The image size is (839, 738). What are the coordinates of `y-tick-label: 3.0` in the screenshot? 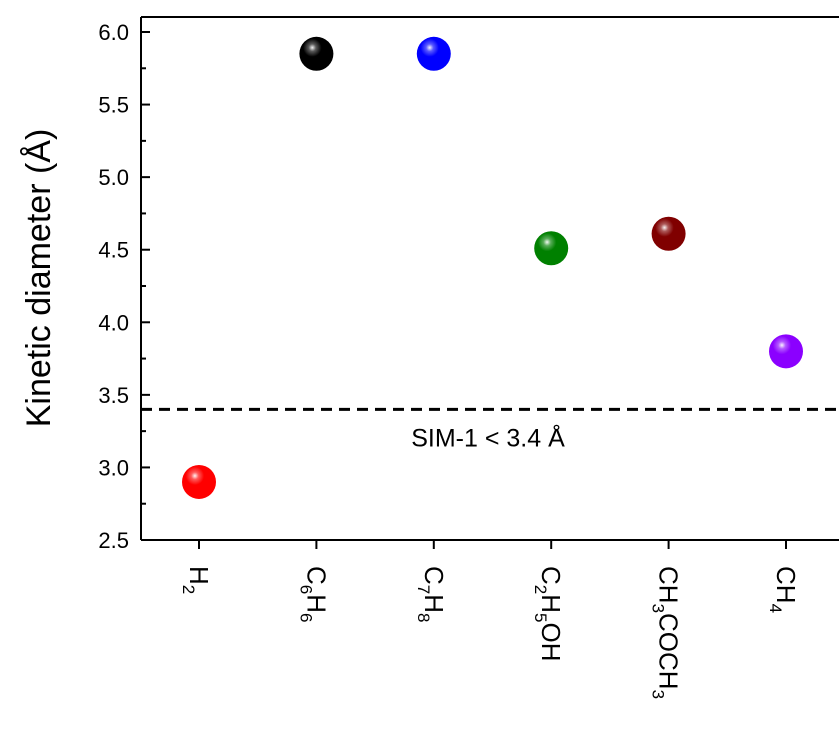 It's located at (113, 467).